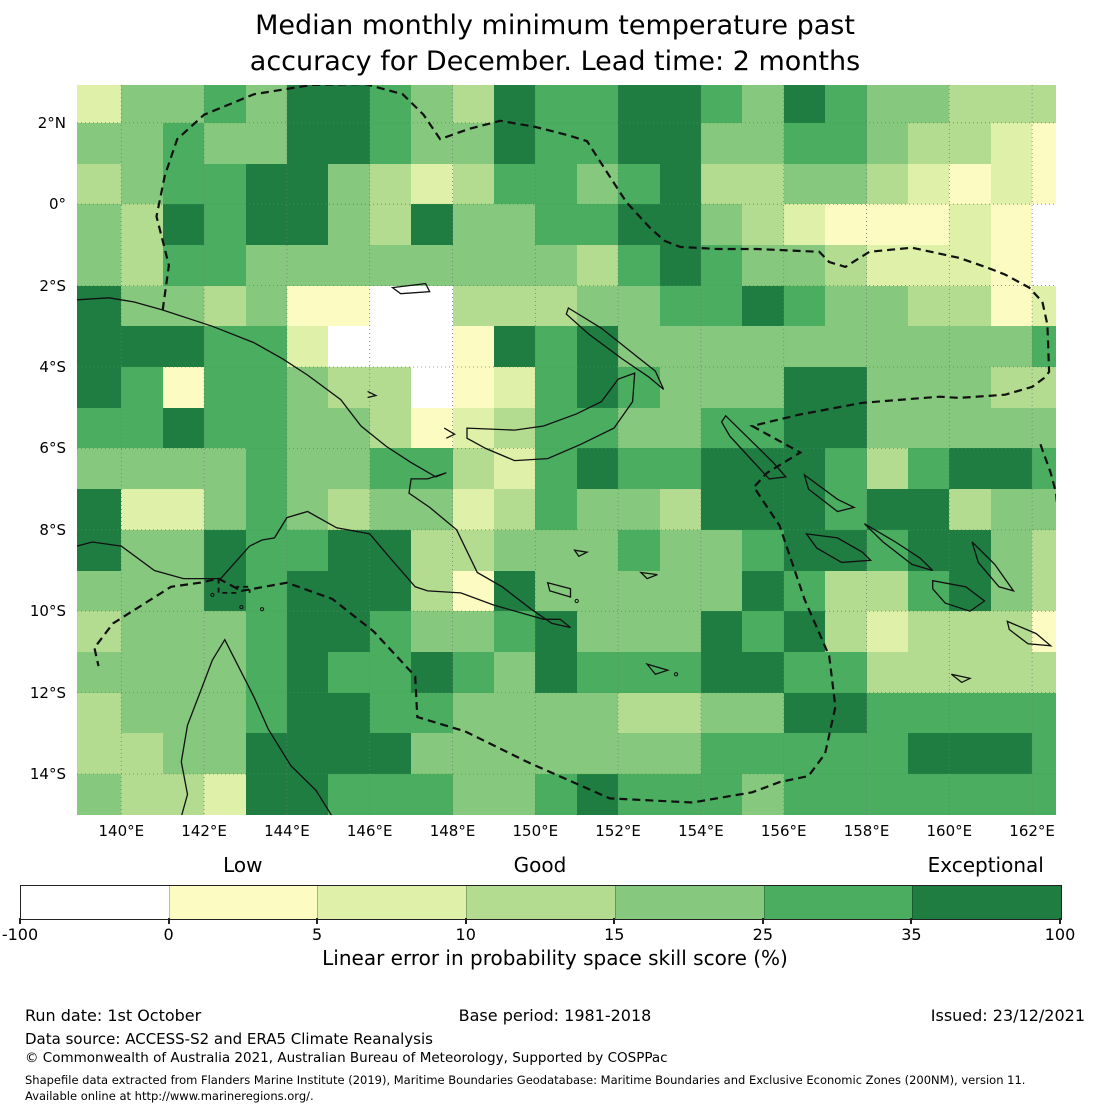 This screenshot has width=1110, height=1110. Describe the element at coordinates (47, 692) in the screenshot. I see `y-tick-label: 12°S` at that location.